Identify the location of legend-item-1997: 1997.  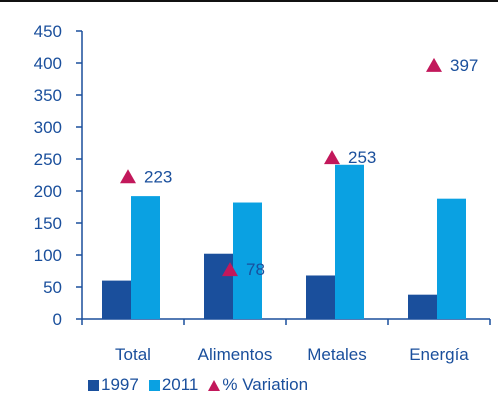
(113, 385).